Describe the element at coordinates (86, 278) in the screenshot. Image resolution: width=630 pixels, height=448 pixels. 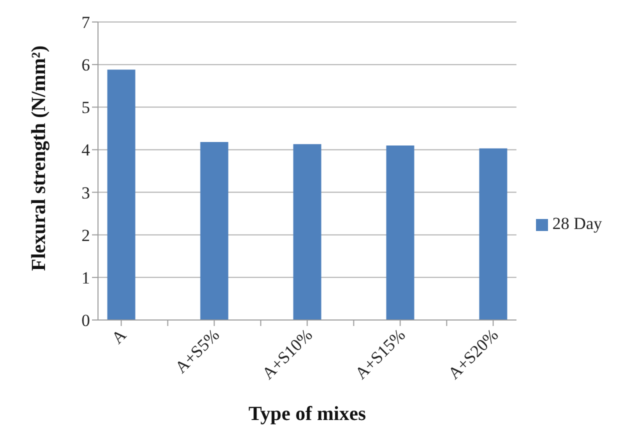
I see `y-tick-label: 1` at that location.